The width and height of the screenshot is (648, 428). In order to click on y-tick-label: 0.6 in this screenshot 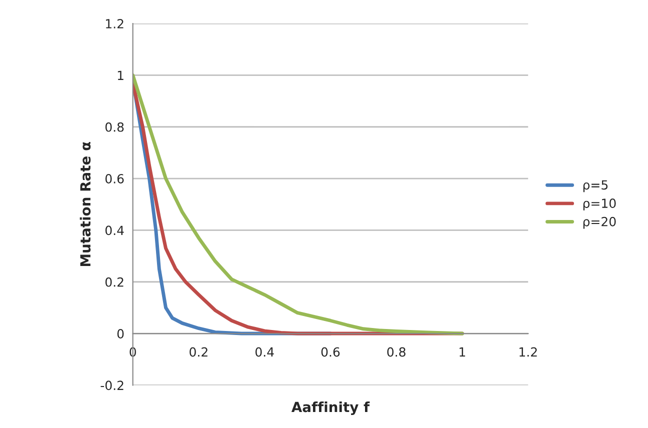, I will do `click(114, 179)`.